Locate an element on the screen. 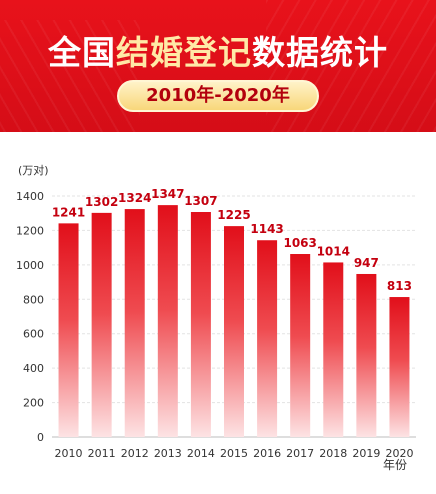 This screenshot has height=494, width=436. bar-2011 is located at coordinates (101, 324).